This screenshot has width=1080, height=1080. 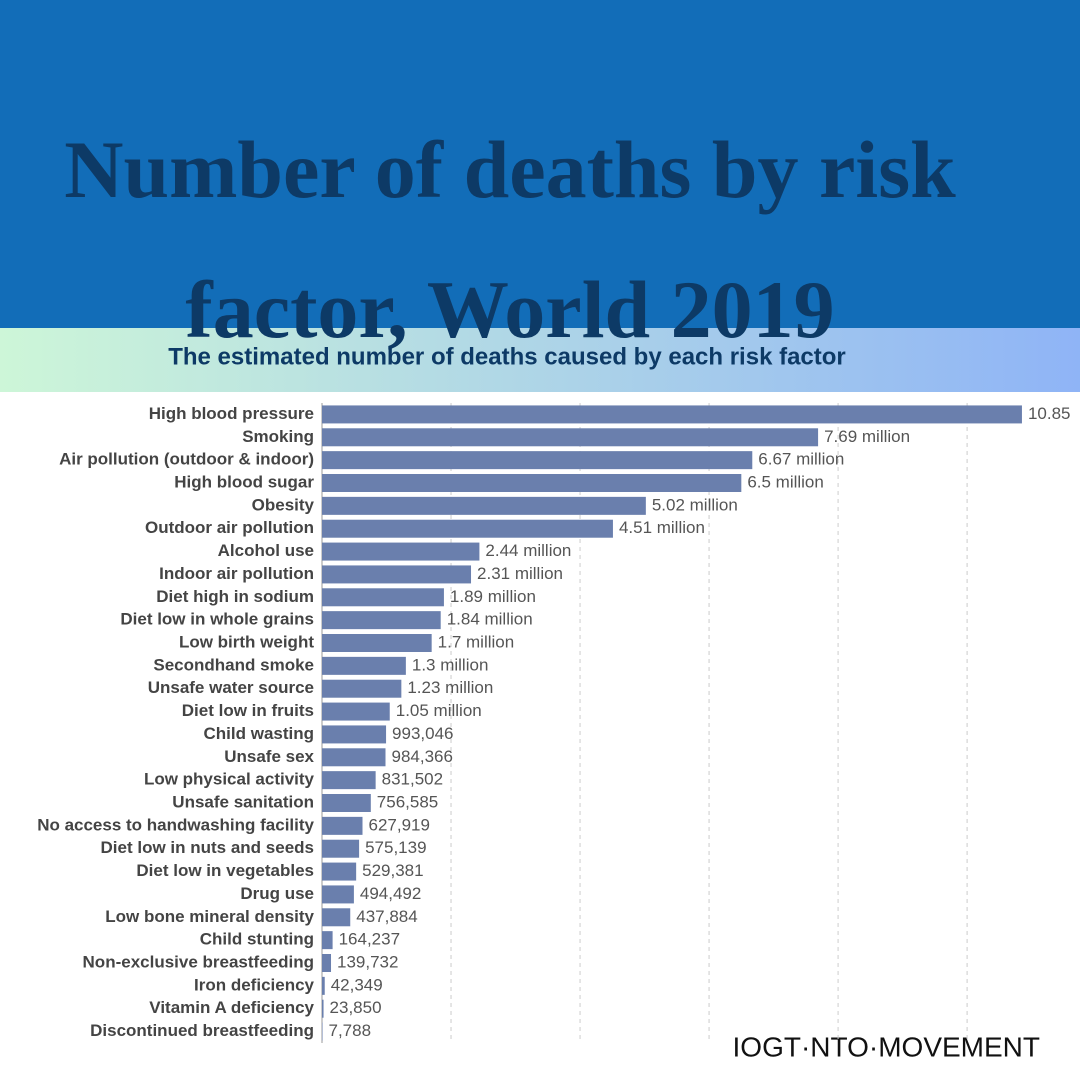 I want to click on y-tick-label: Diet high in sodium, so click(x=235, y=596).